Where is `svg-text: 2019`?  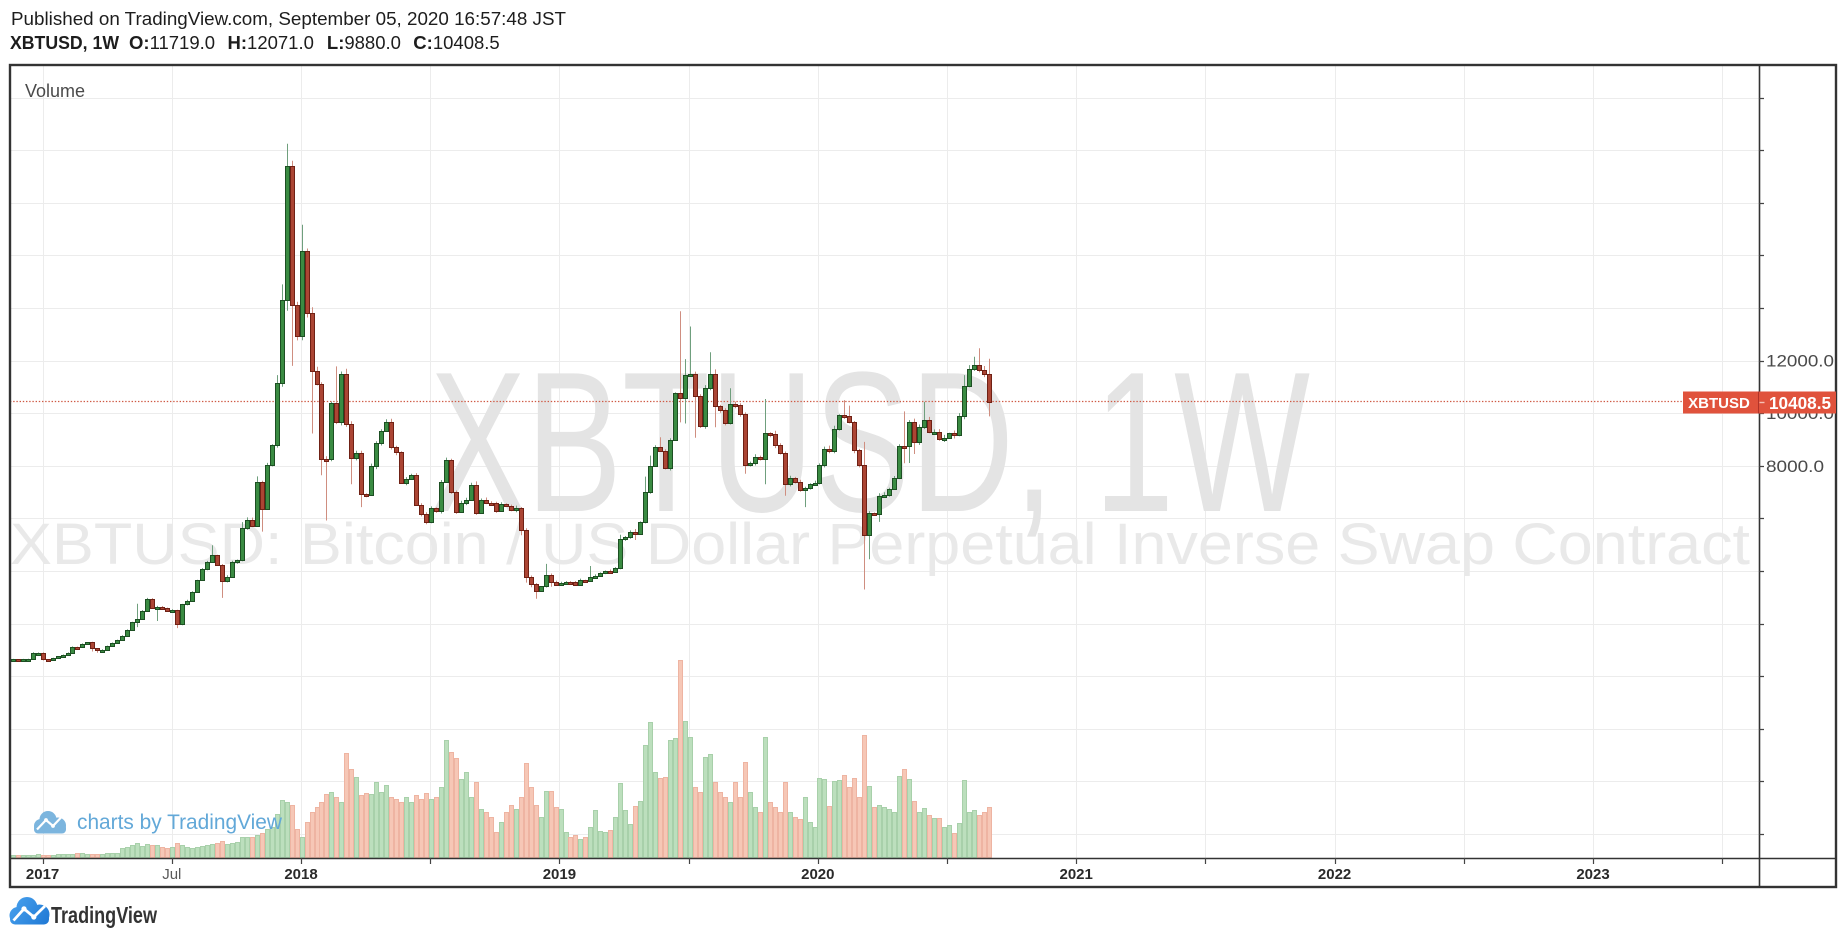
svg-text: 2019 is located at coordinates (559, 874).